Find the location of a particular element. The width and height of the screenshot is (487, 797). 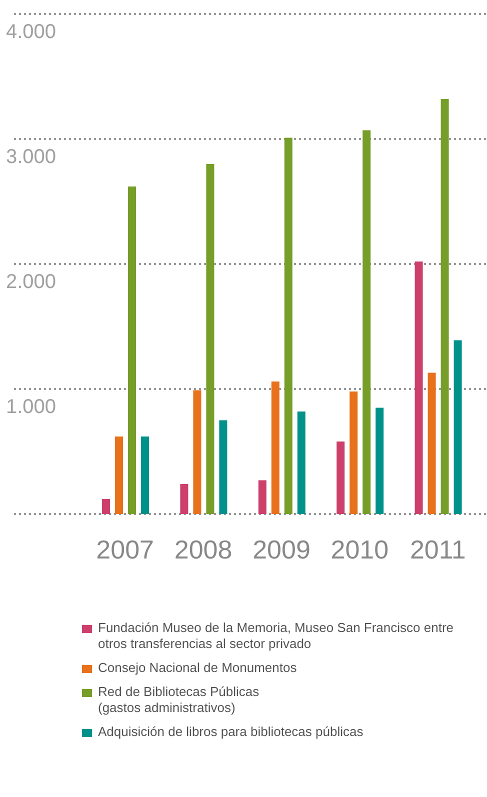

x-tick-label: 2007 is located at coordinates (125, 549).